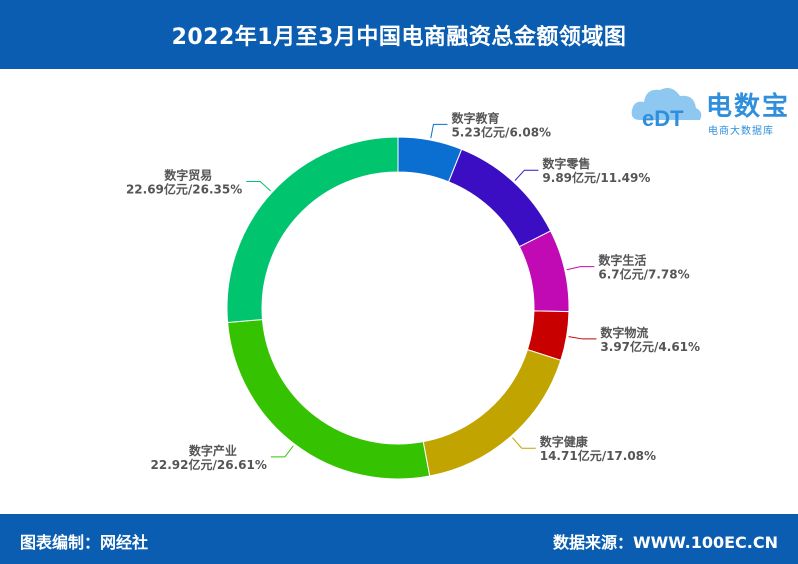  What do you see at coordinates (213, 450) in the screenshot?
I see `slice-category-label-5: 数字产业` at bounding box center [213, 450].